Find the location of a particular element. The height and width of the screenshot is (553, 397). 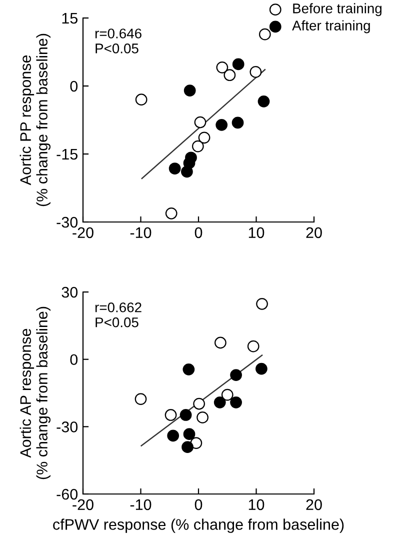

legend-label: Before training is located at coordinates (337, 9).